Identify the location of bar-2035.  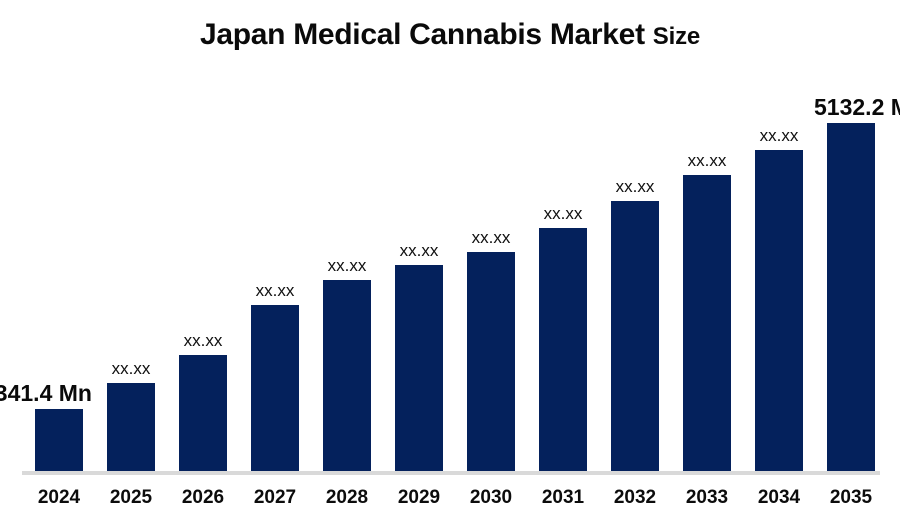
(851, 297).